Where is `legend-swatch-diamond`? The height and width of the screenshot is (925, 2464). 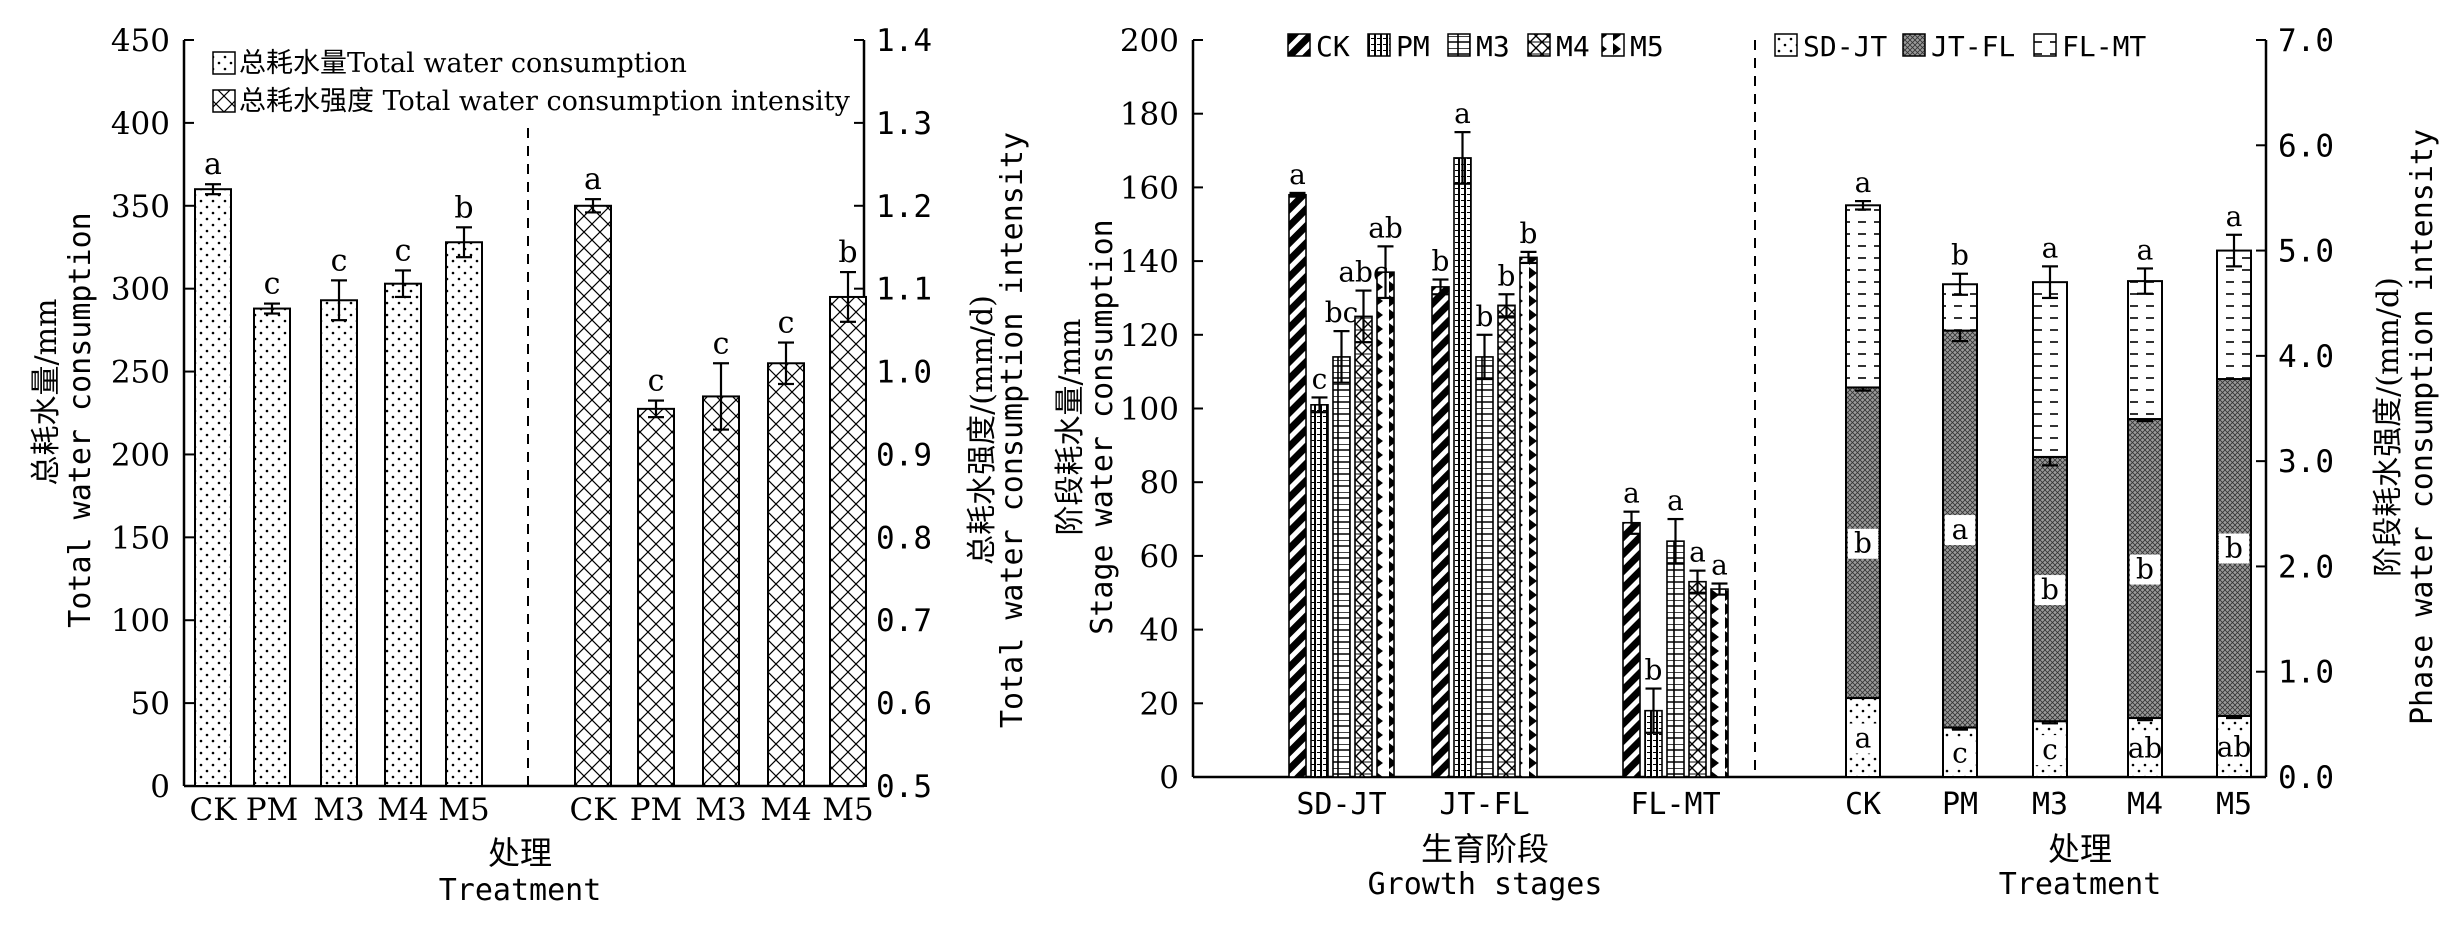 legend-swatch-diamond is located at coordinates (224, 101).